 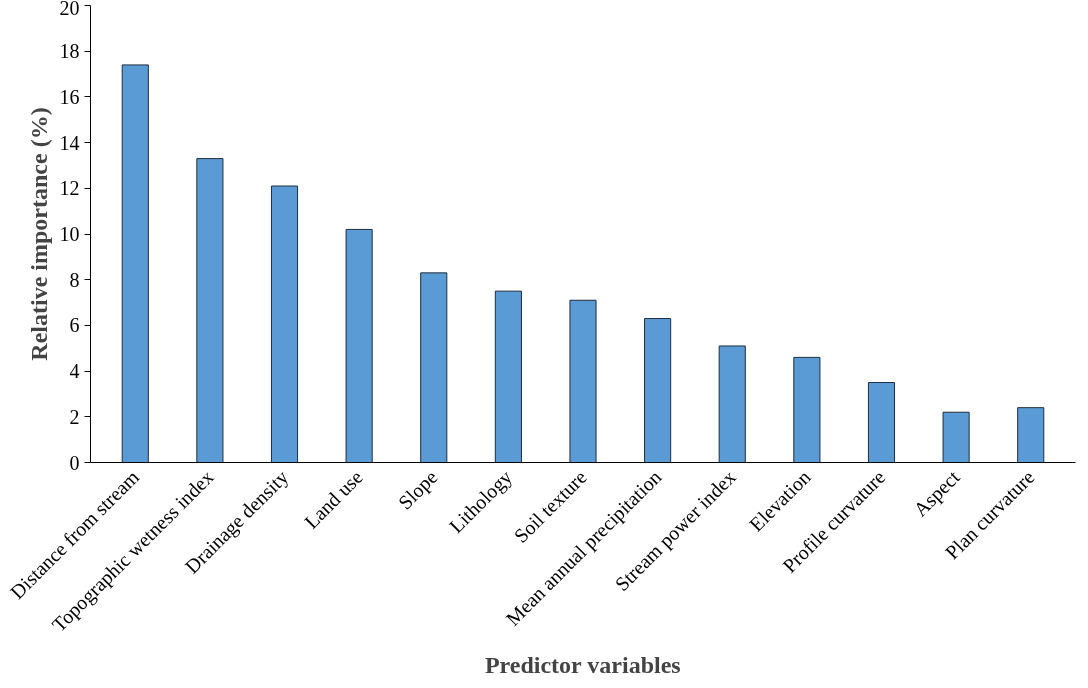 I want to click on y-tick-label: 8, so click(x=74, y=279).